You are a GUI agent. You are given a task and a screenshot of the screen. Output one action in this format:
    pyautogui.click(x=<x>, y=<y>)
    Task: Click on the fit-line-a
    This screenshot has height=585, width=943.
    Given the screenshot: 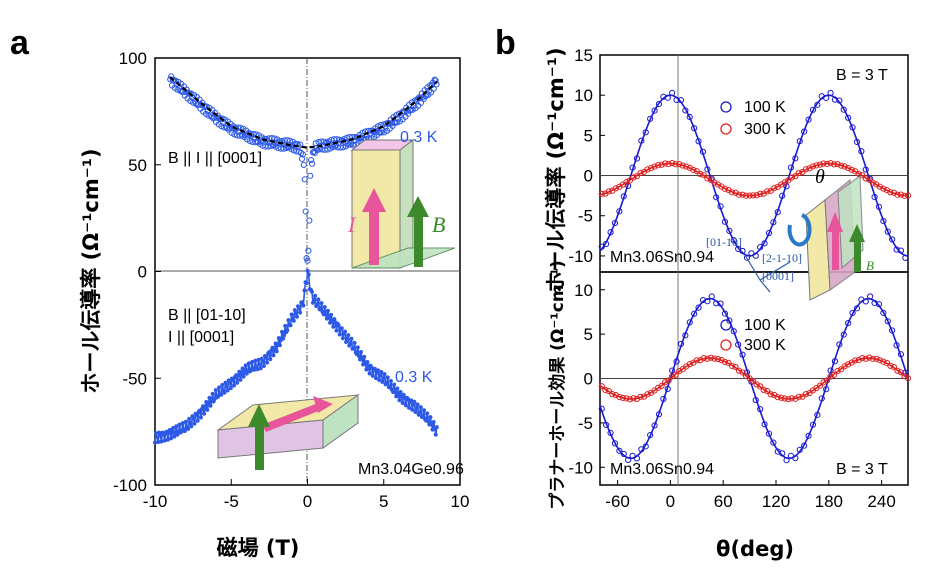 What is the action you would take?
    pyautogui.click(x=303, y=112)
    